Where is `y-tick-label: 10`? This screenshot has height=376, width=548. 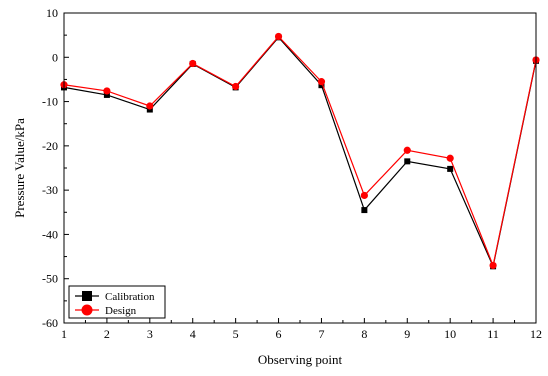
y-tick-label: 10 is located at coordinates (52, 13).